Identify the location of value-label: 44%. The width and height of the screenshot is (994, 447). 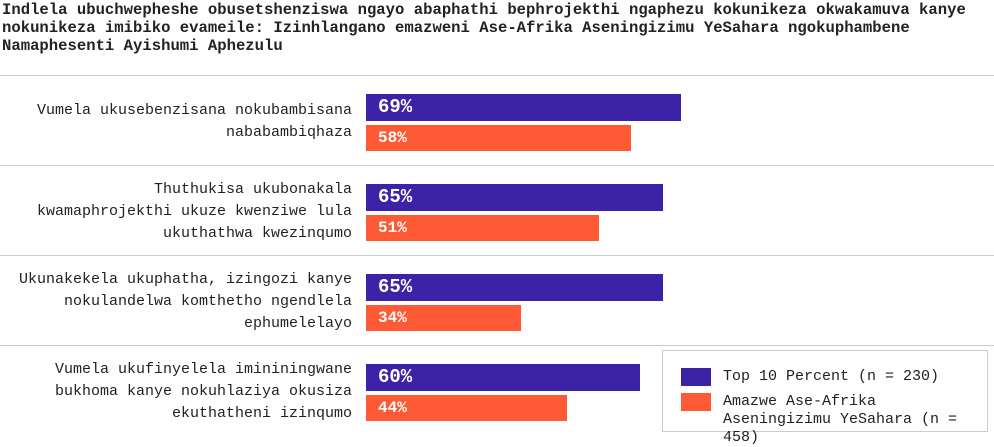
(392, 408).